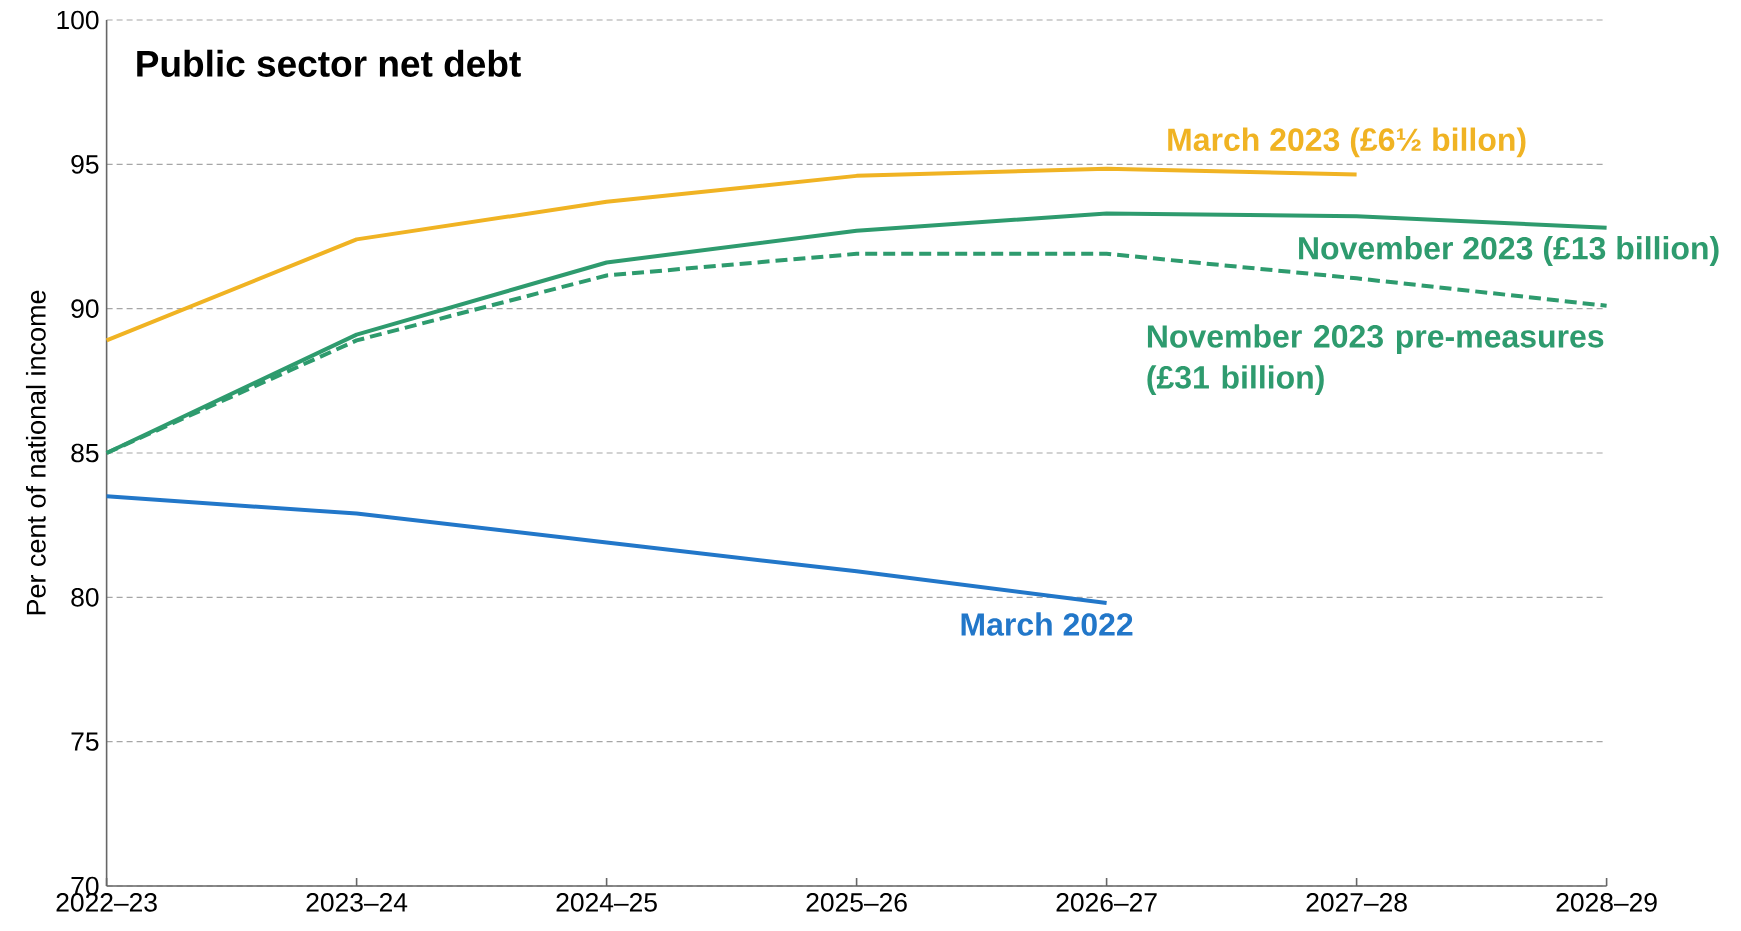  What do you see at coordinates (856, 902) in the screenshot?
I see `x-tick-label: 2025–26` at bounding box center [856, 902].